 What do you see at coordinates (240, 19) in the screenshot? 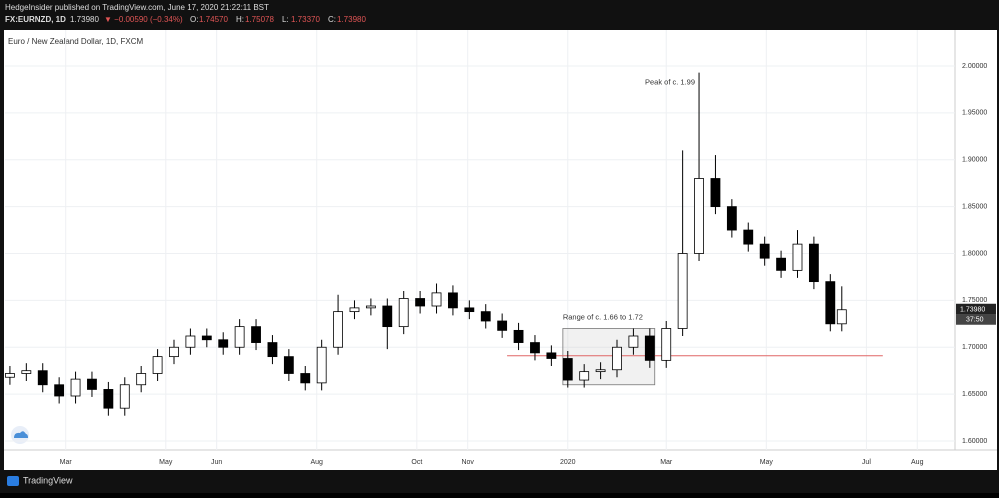
I see `ohlc-key: H:` at bounding box center [240, 19].